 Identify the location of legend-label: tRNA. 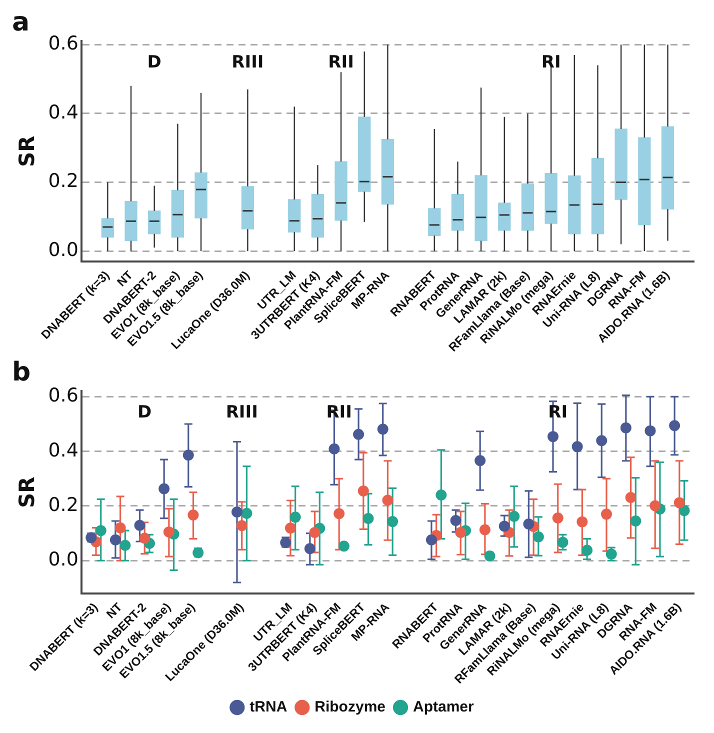
(269, 707).